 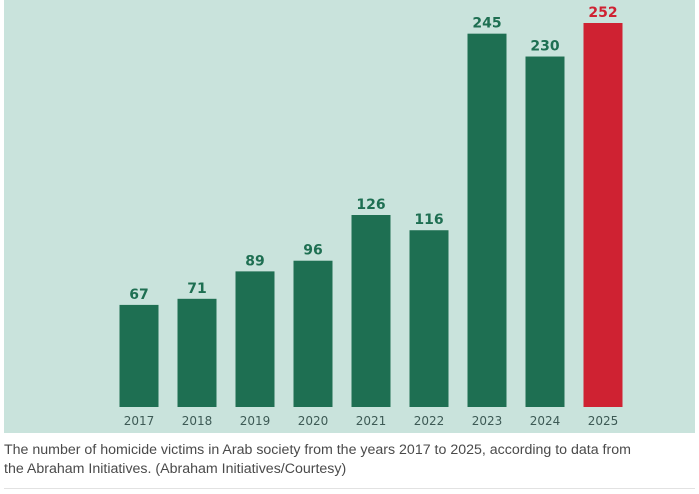 What do you see at coordinates (254, 261) in the screenshot?
I see `data-label-2019: 89` at bounding box center [254, 261].